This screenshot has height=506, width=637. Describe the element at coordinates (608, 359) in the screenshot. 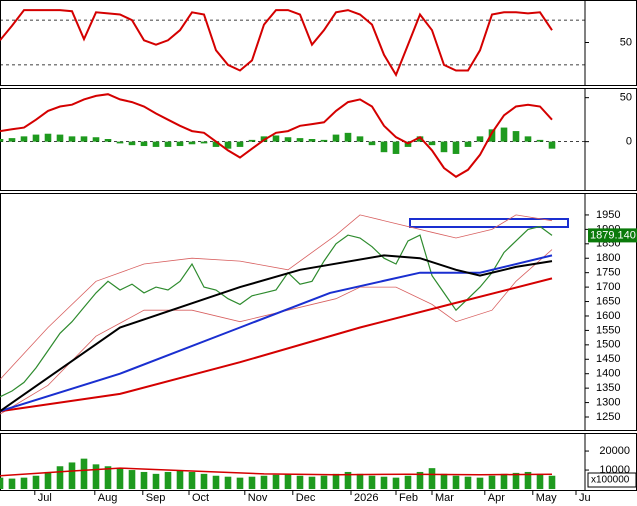

I see `y-tick-label: 1450` at that location.